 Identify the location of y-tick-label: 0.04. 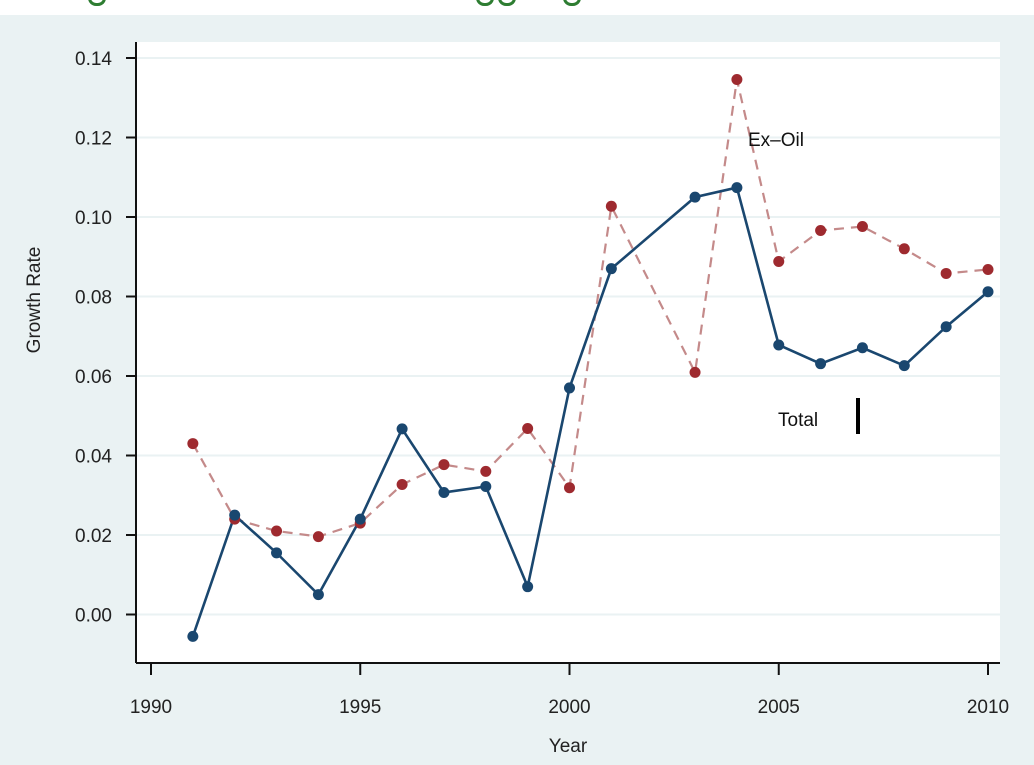
(93, 457).